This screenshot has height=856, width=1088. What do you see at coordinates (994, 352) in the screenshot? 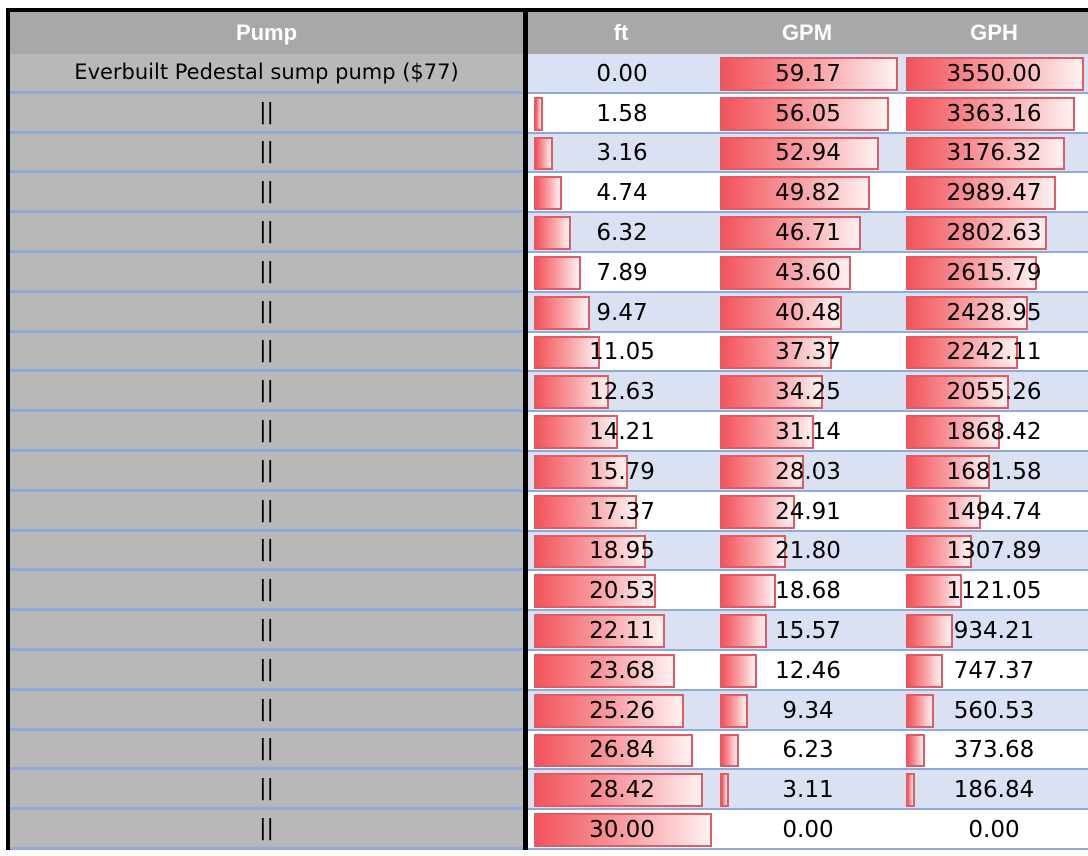
I see `gph-value-cell: 2242.11` at bounding box center [994, 352].